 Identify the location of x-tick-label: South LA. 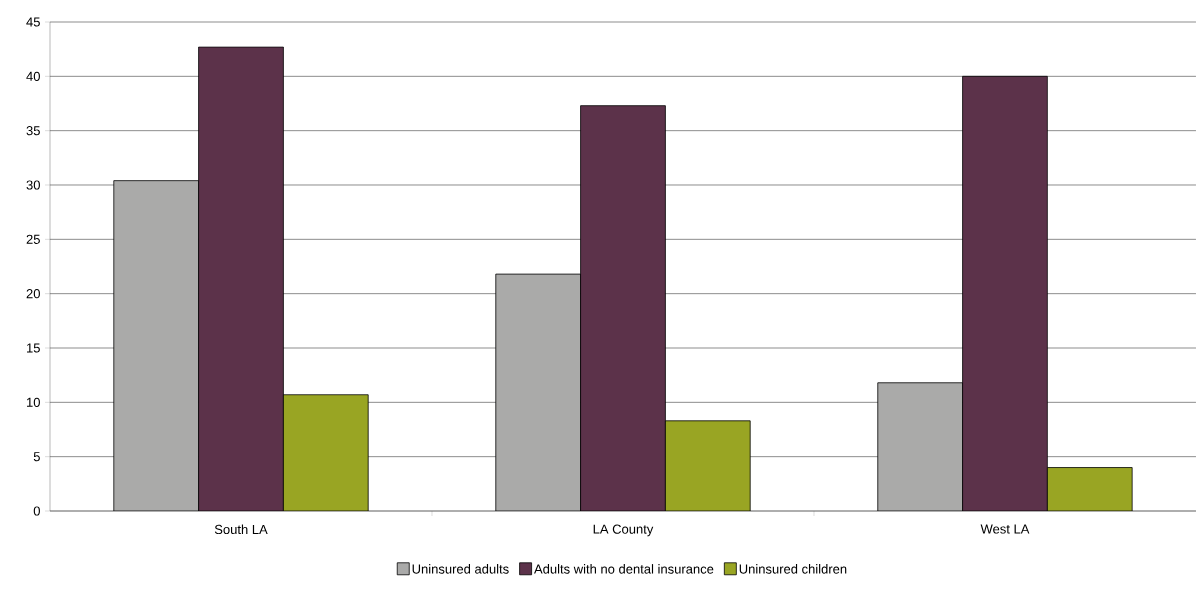
(241, 529).